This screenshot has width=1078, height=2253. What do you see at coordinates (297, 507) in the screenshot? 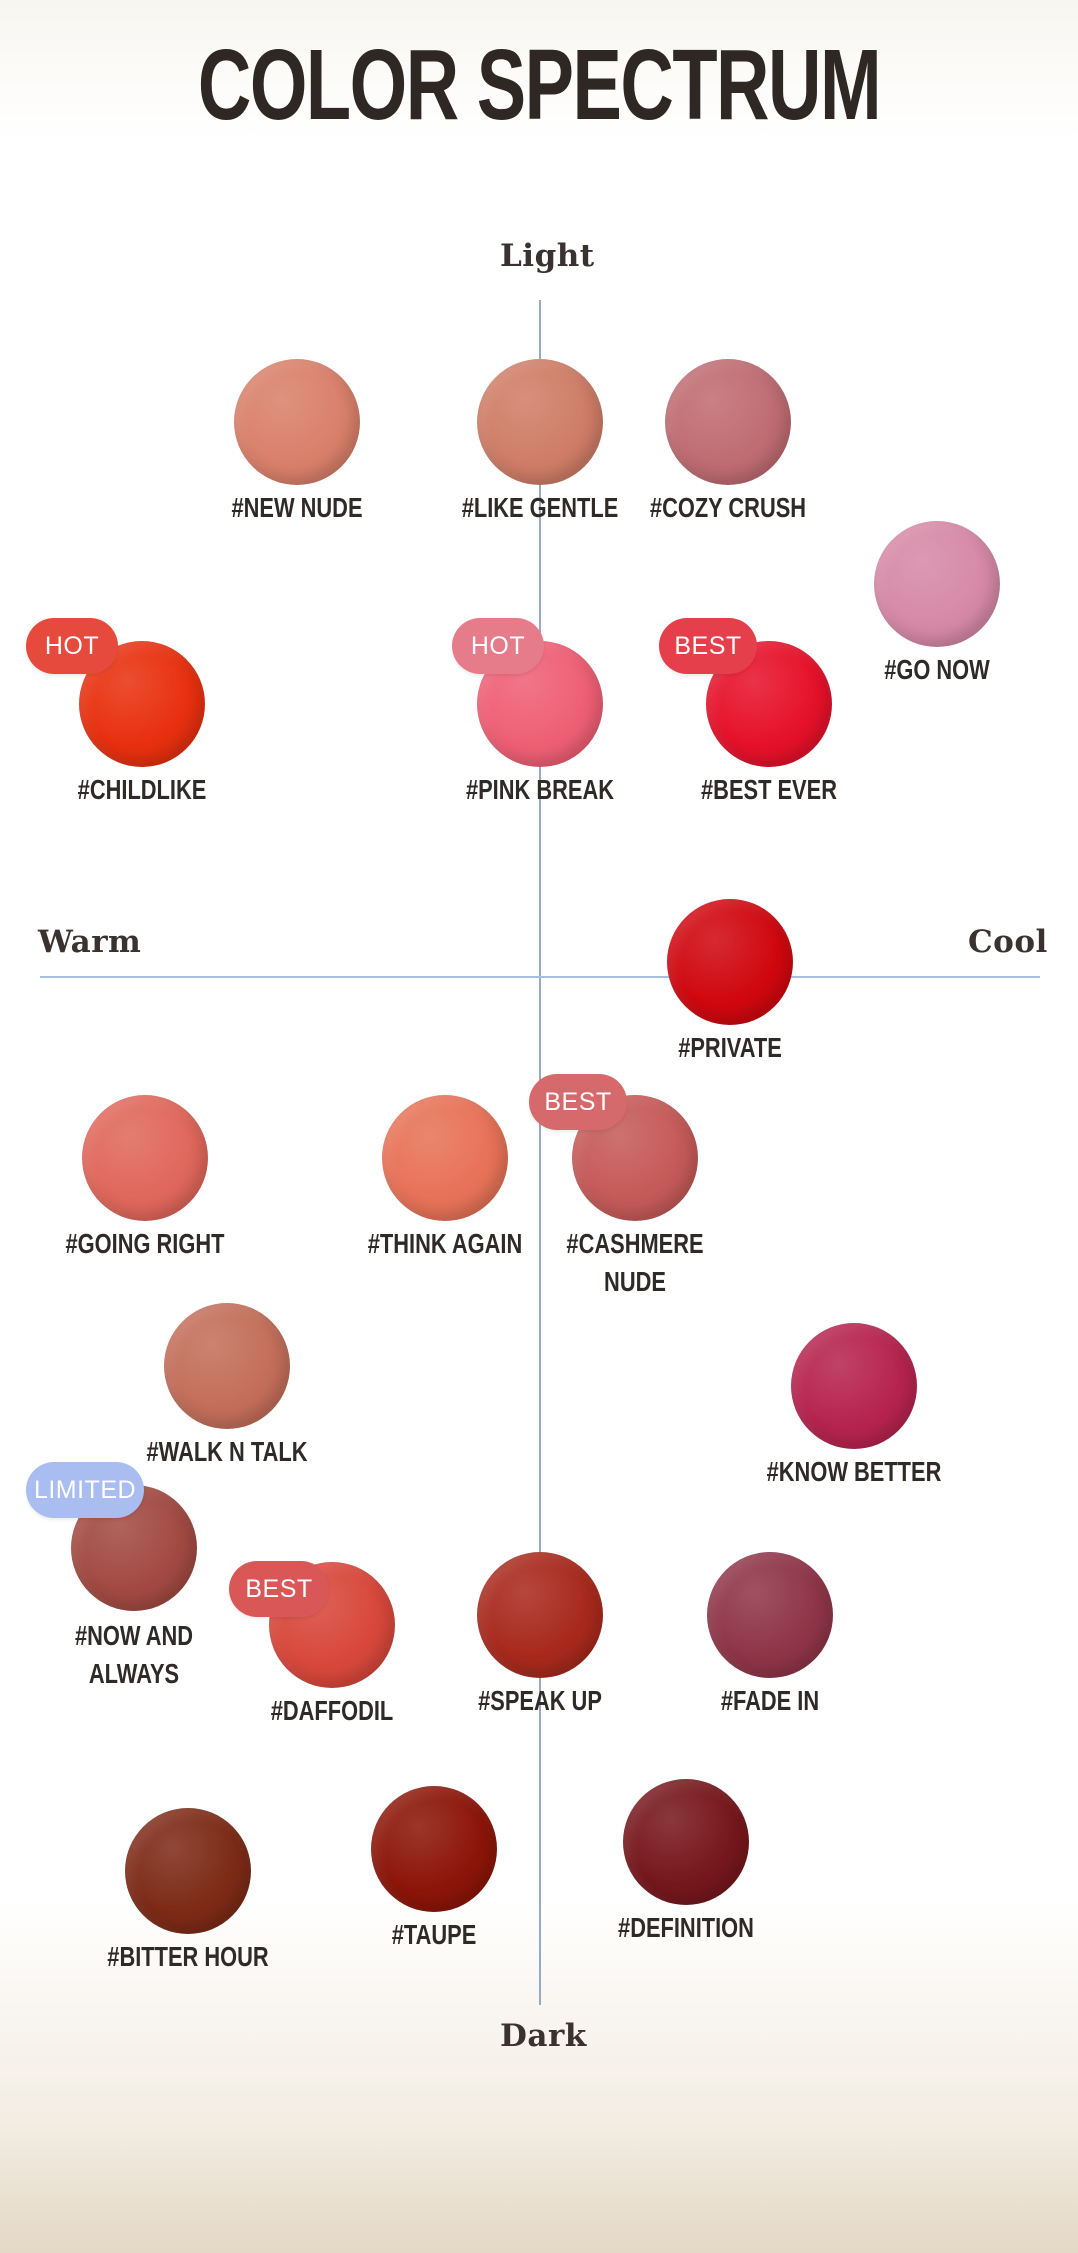
I see `shade-name: #NEW NUDE` at bounding box center [297, 507].